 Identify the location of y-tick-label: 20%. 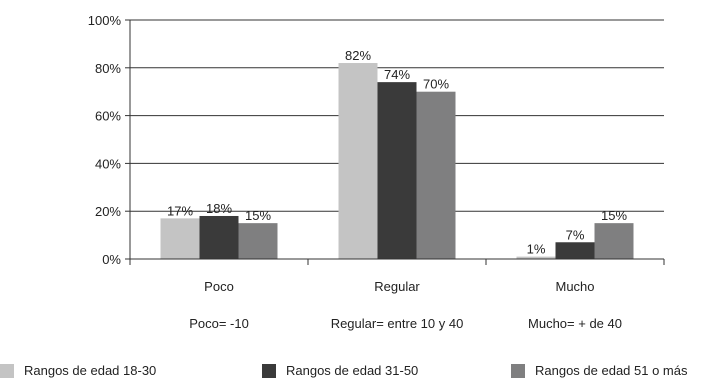
(108, 211).